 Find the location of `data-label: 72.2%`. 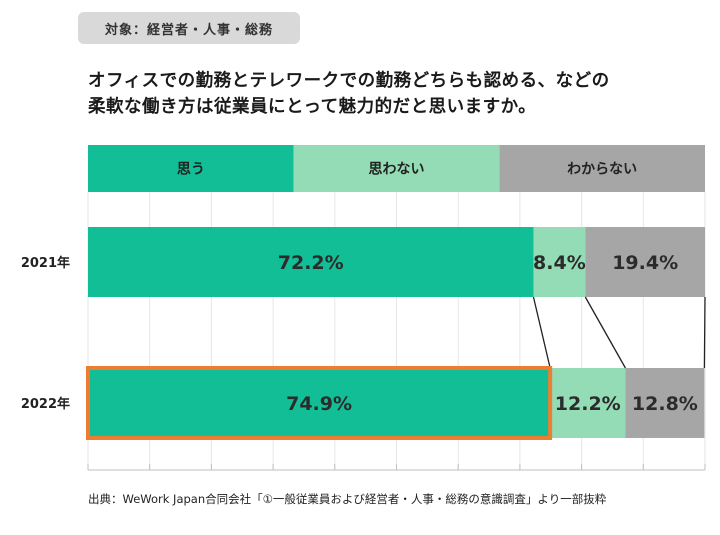

data-label: 72.2% is located at coordinates (311, 263).